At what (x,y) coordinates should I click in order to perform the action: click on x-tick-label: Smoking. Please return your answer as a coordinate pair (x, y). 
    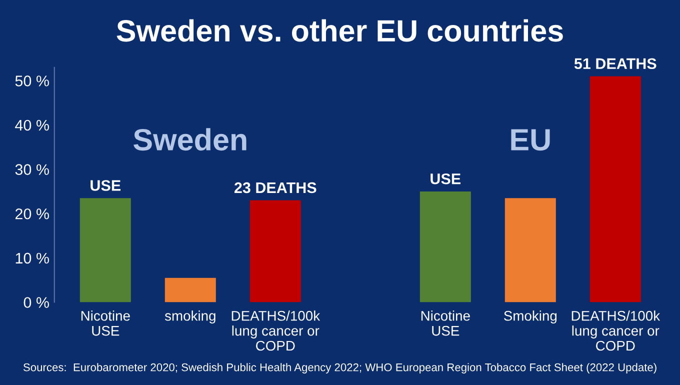
    Looking at the image, I should click on (530, 317).